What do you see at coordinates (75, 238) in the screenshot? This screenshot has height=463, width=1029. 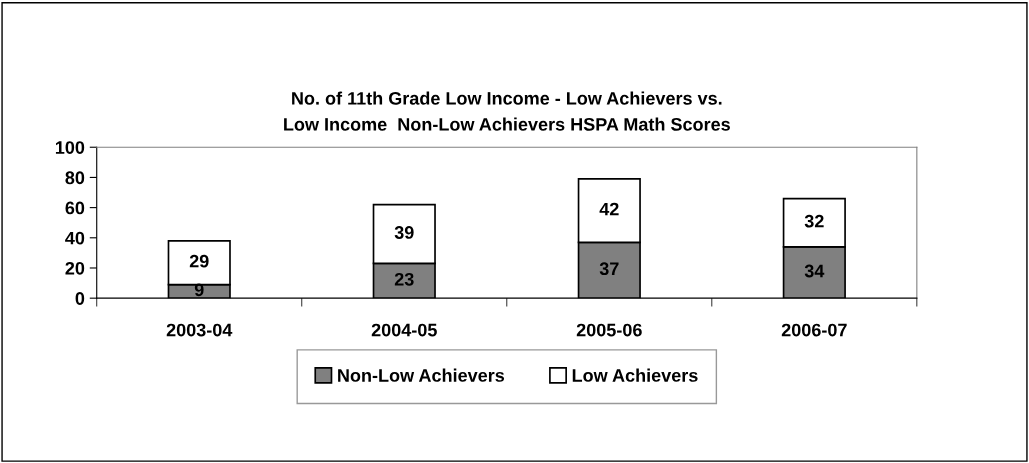 I see `y-tick-label: 40` at bounding box center [75, 238].